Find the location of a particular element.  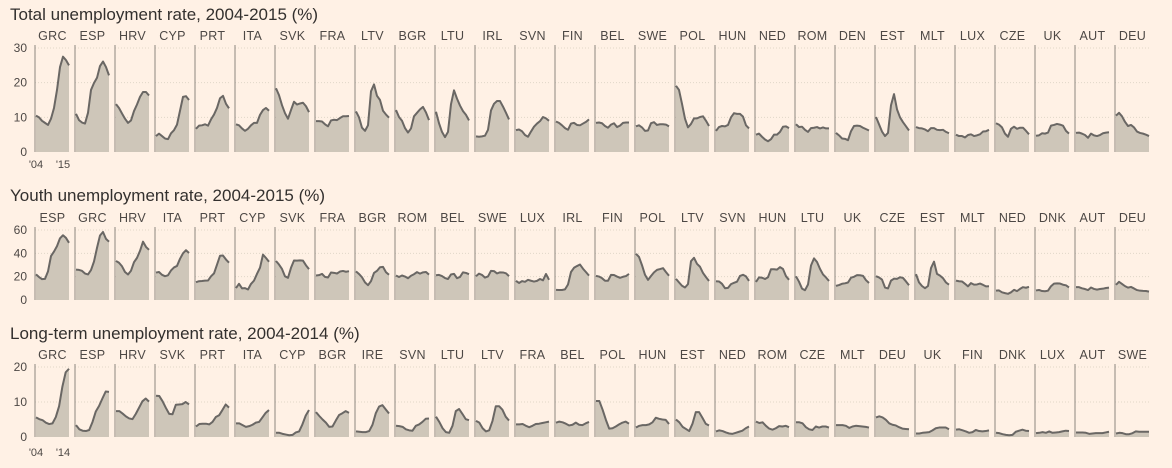

series-label: POL is located at coordinates (653, 218).